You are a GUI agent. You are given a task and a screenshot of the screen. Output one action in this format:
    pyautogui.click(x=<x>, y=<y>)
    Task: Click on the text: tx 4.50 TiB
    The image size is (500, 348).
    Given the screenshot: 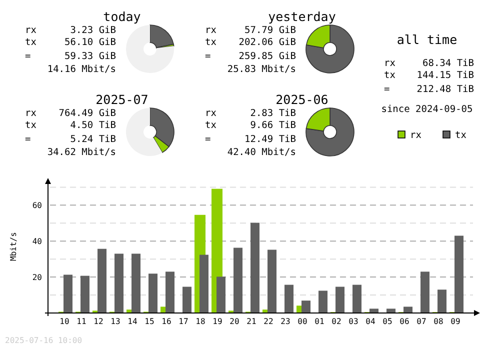 What is the action you would take?
    pyautogui.click(x=70, y=125)
    